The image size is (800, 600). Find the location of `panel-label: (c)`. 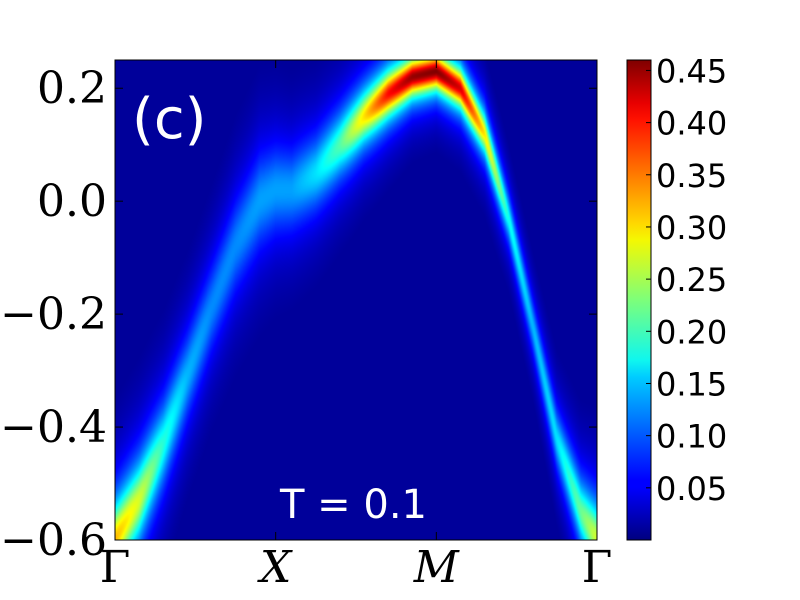

panel-label: (c) is located at coordinates (169, 119).